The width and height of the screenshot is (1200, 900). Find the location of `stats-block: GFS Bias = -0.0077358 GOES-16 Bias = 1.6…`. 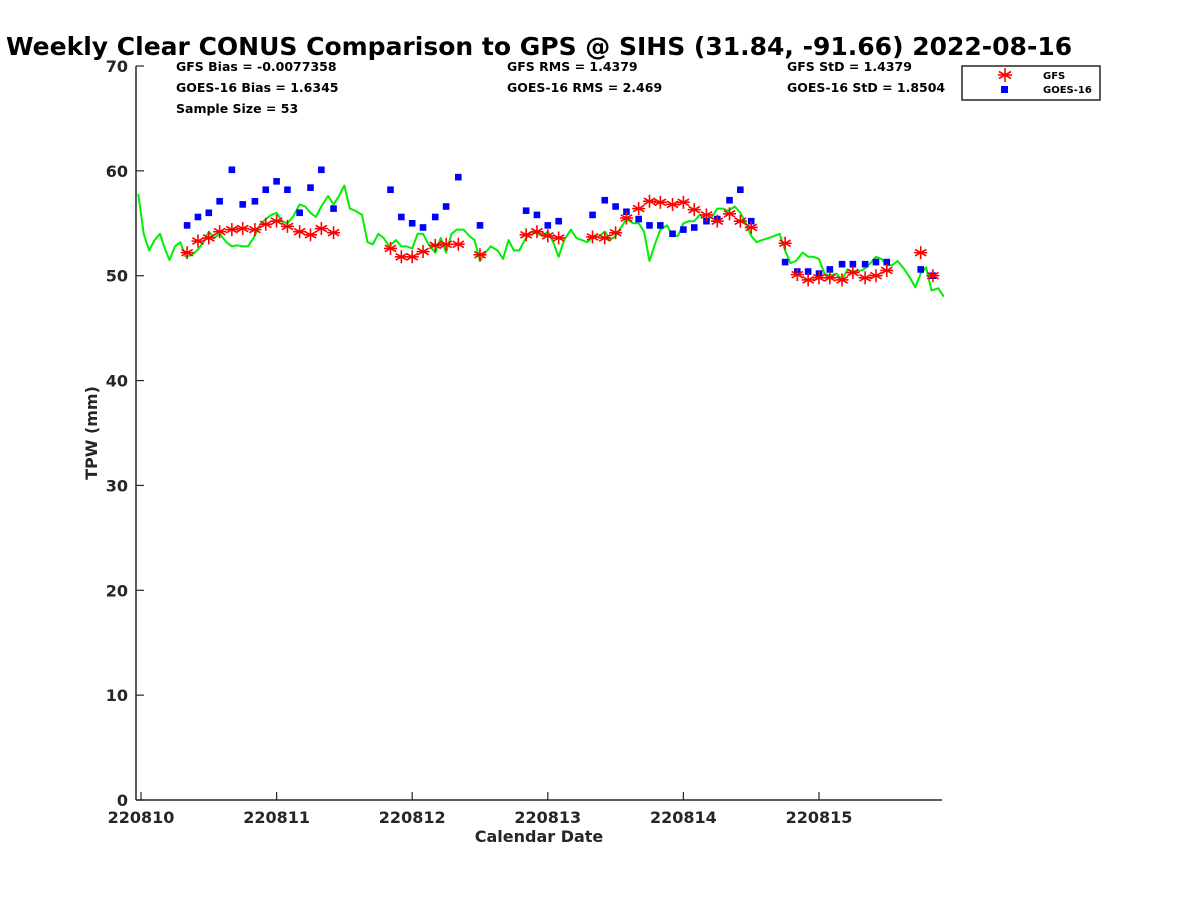

stats-block: GFS Bias = -0.0077358 GOES-16 Bias = 1.6… is located at coordinates (560, 87).